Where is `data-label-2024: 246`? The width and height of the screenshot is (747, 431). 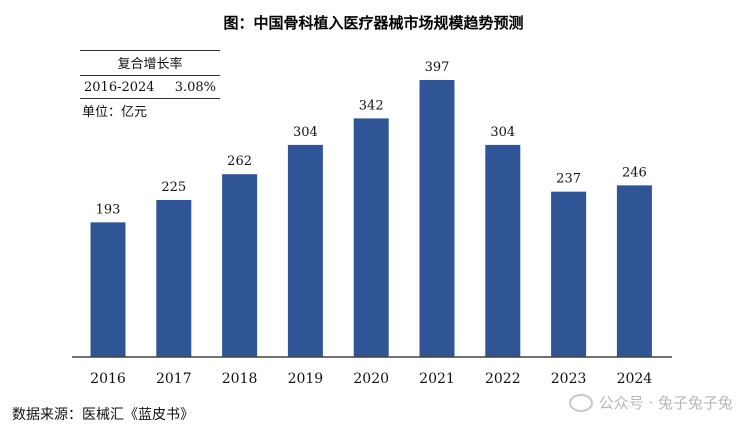
data-label-2024: 246 is located at coordinates (634, 172).